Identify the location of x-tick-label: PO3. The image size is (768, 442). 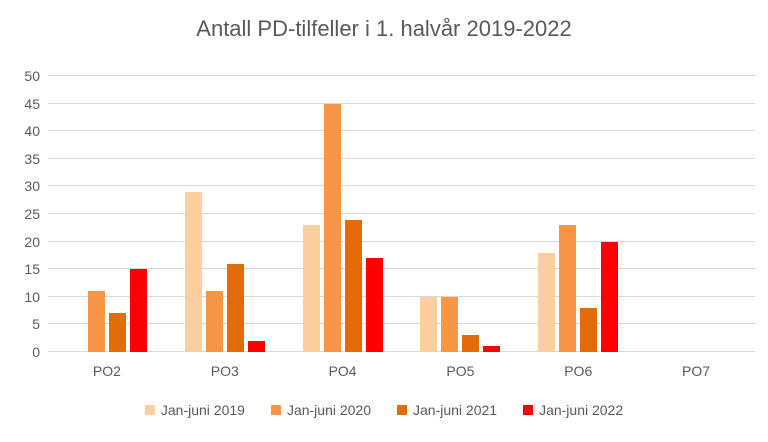
(224, 371).